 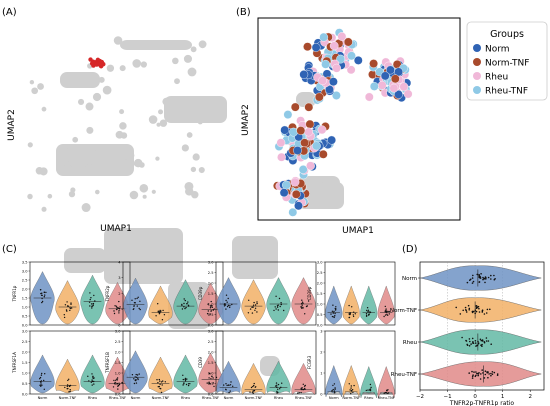 What do you see at coordinates (507, 64) in the screenshot?
I see `legend-label-1: Norm-TNF` at bounding box center [507, 64].